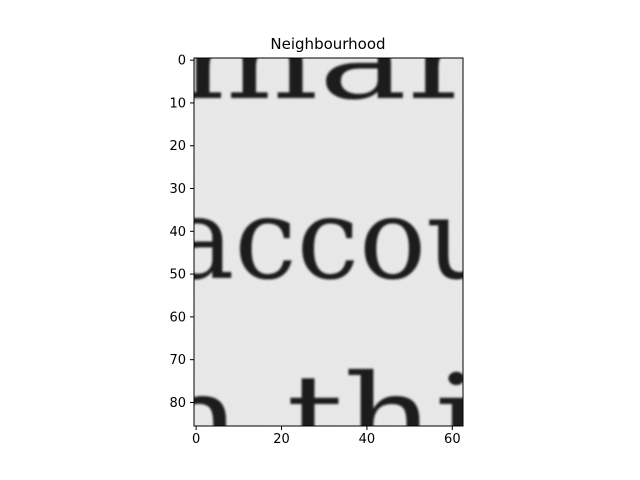 This screenshot has width=640, height=480. What do you see at coordinates (177, 232) in the screenshot?
I see `y-tick-label: 40` at bounding box center [177, 232].